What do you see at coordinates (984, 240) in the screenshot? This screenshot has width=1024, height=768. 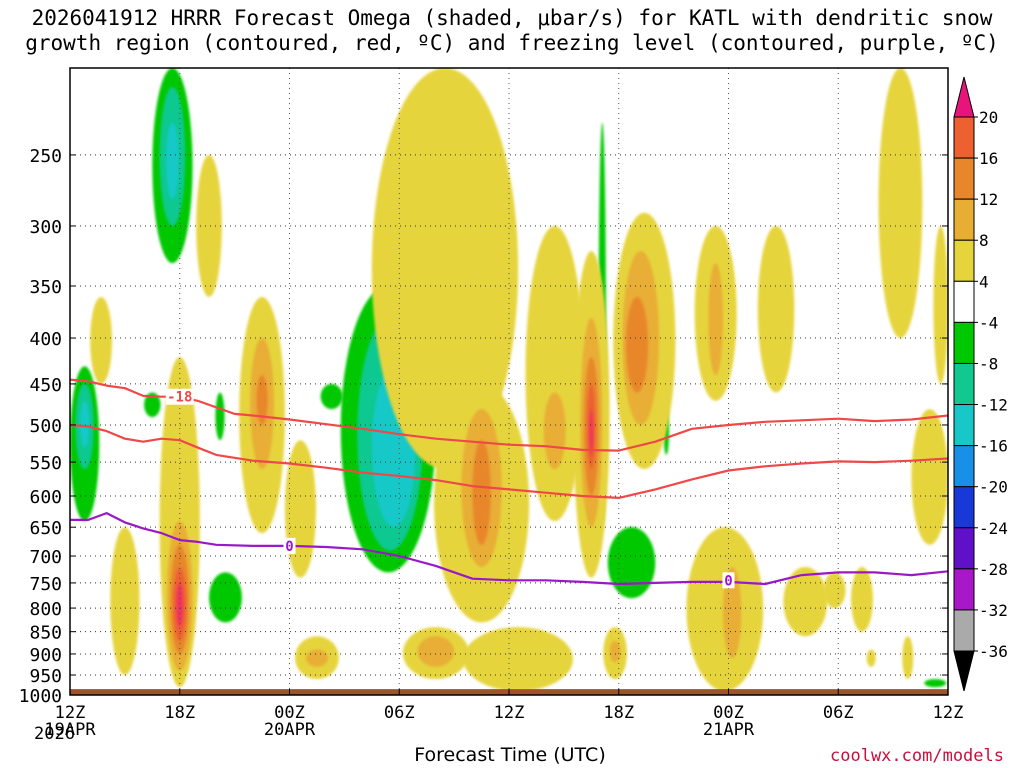 I see `colorbar-label-3: 8` at bounding box center [984, 240].